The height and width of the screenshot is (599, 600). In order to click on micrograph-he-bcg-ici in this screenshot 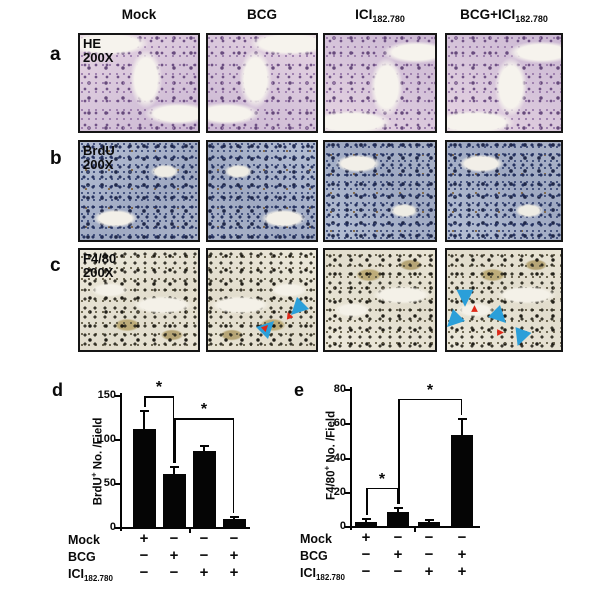, I will do `click(504, 83)`.